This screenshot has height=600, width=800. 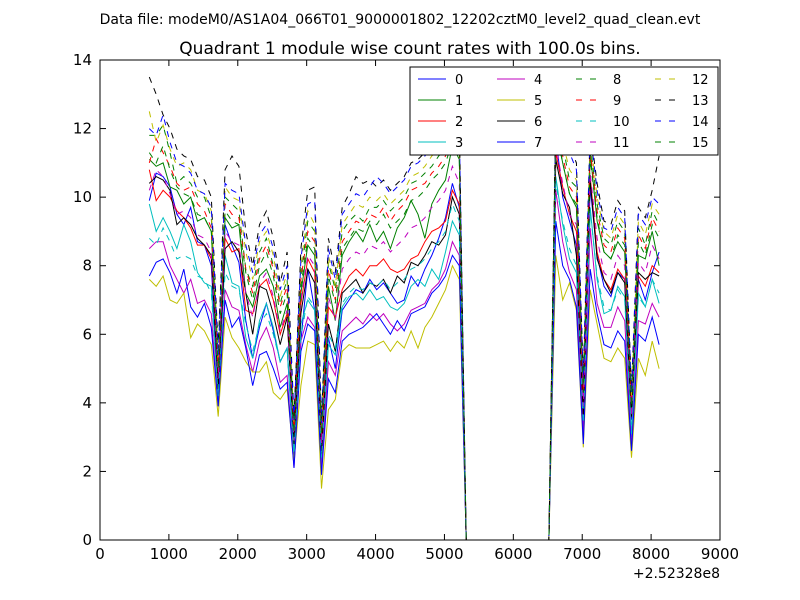 I want to click on x-tick-label: 0, so click(x=100, y=554).